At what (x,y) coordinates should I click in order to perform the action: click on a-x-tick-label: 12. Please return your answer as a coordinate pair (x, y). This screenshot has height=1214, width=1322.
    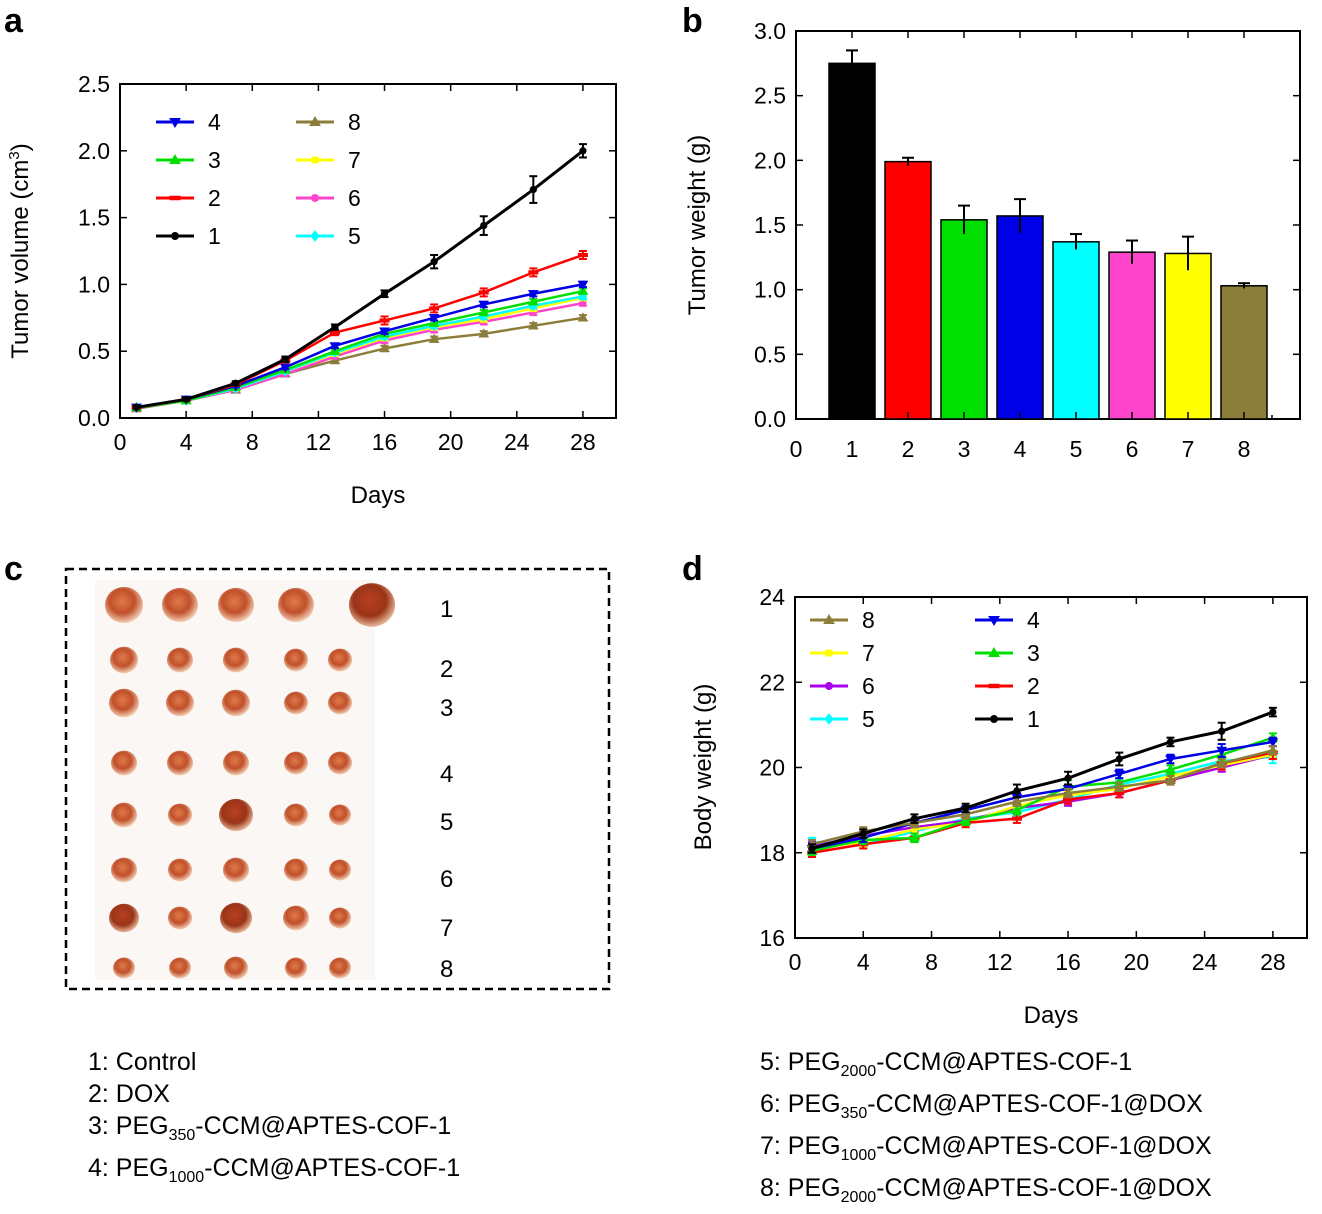
    Looking at the image, I should click on (319, 442).